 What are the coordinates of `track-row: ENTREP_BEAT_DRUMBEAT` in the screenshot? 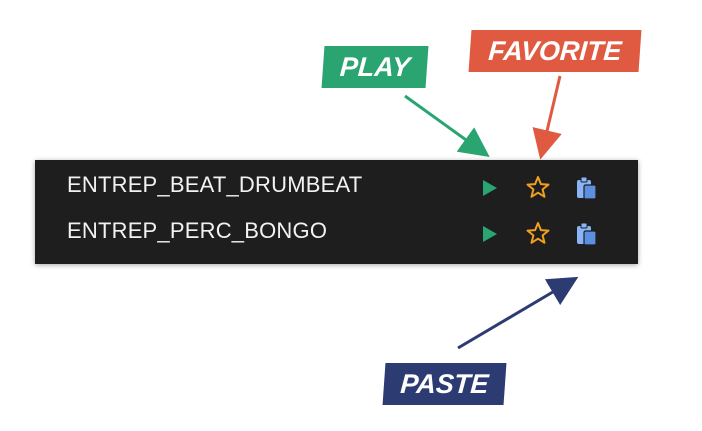 It's located at (336, 188).